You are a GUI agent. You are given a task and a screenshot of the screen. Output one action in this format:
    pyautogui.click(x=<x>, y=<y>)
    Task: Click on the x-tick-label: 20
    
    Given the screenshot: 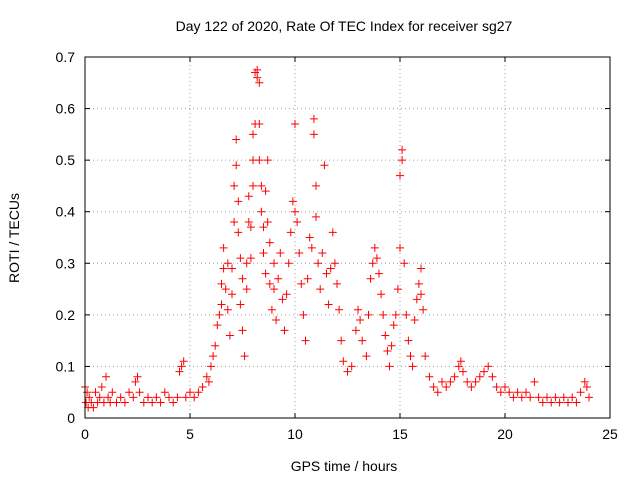 What is the action you would take?
    pyautogui.click(x=505, y=434)
    